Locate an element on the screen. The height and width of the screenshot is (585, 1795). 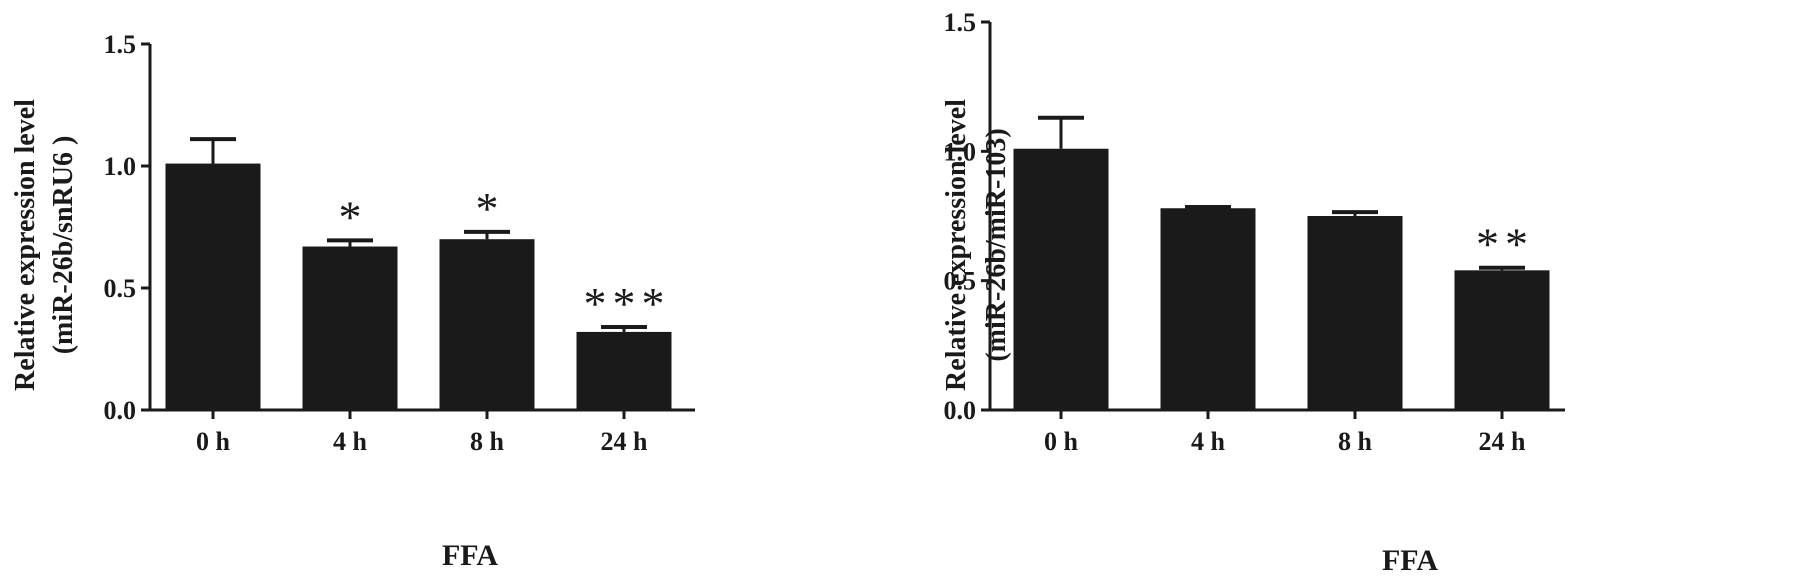
chart-1-significance-marker: *** is located at coordinates (627, 303).